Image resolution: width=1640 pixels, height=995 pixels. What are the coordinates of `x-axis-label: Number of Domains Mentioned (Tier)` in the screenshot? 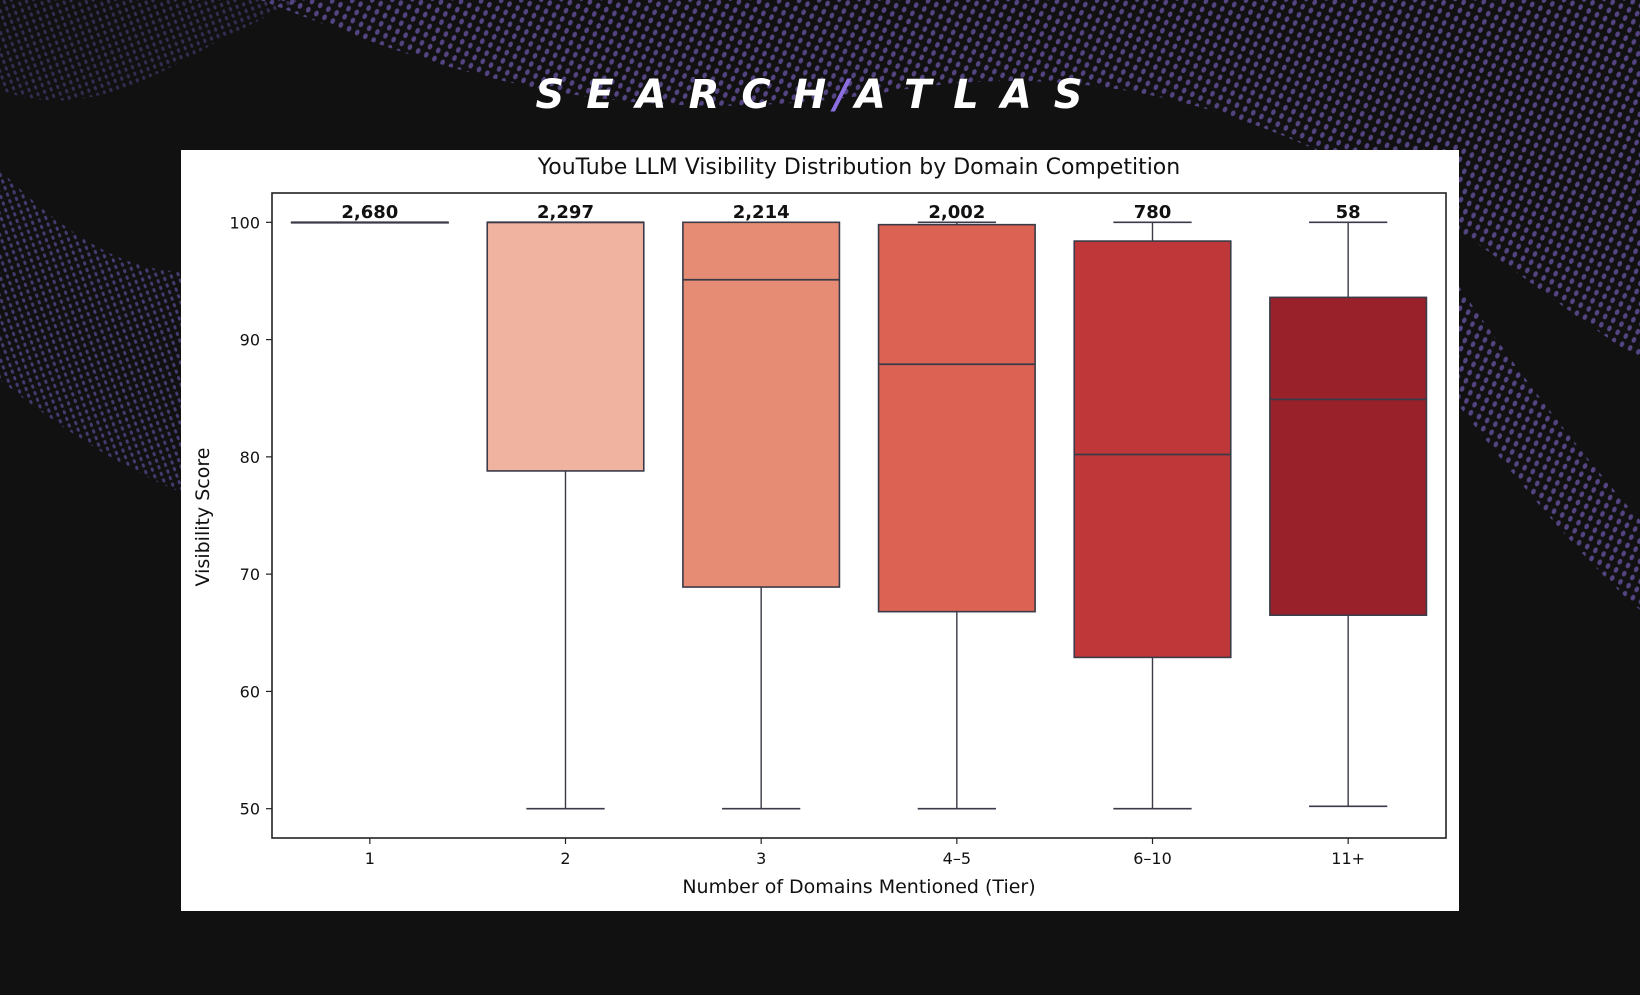 It's located at (858, 887).